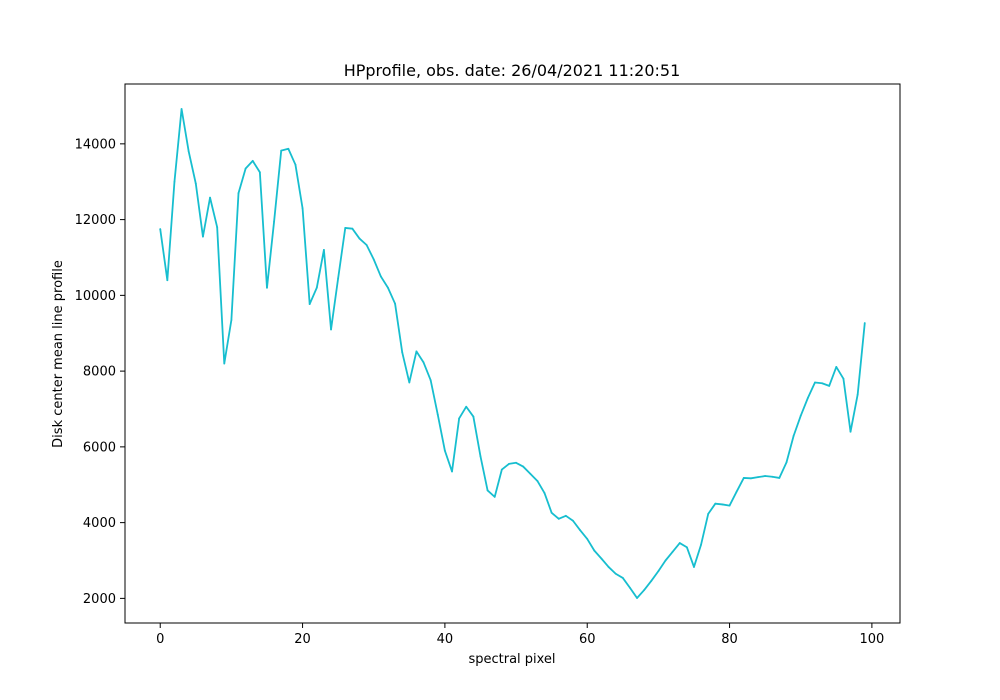  Describe the element at coordinates (729, 639) in the screenshot. I see `x-tick-label: 80` at that location.